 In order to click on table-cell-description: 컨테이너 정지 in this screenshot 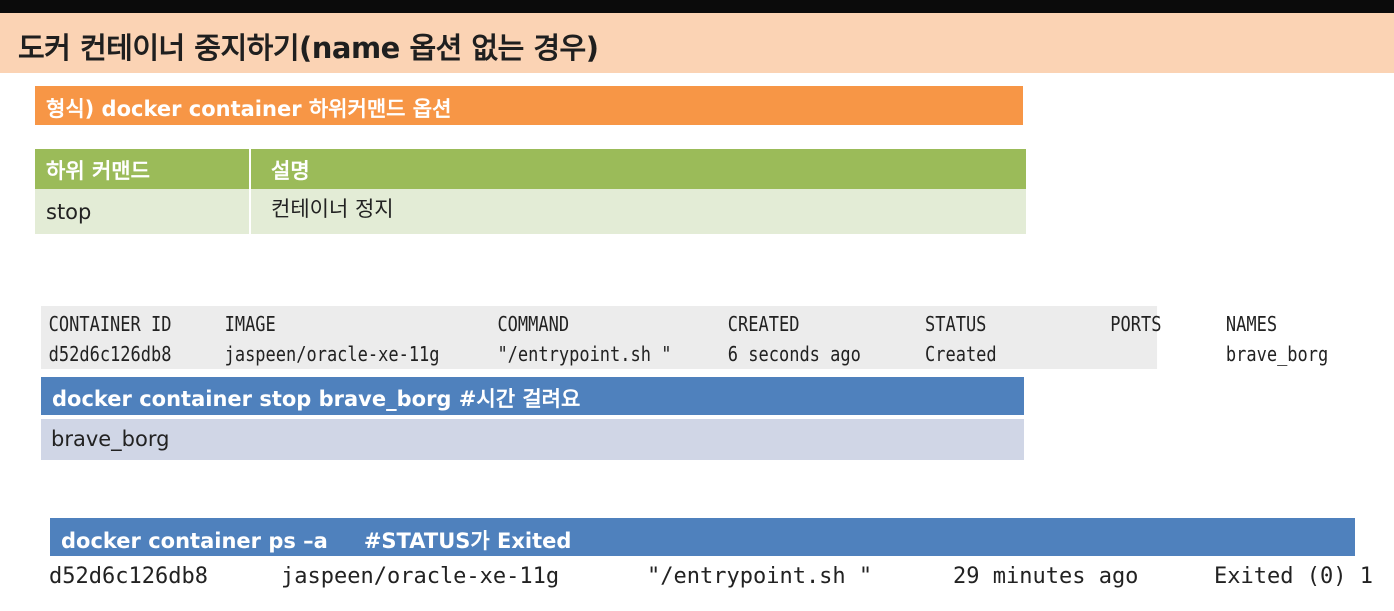, I will do `click(332, 209)`.